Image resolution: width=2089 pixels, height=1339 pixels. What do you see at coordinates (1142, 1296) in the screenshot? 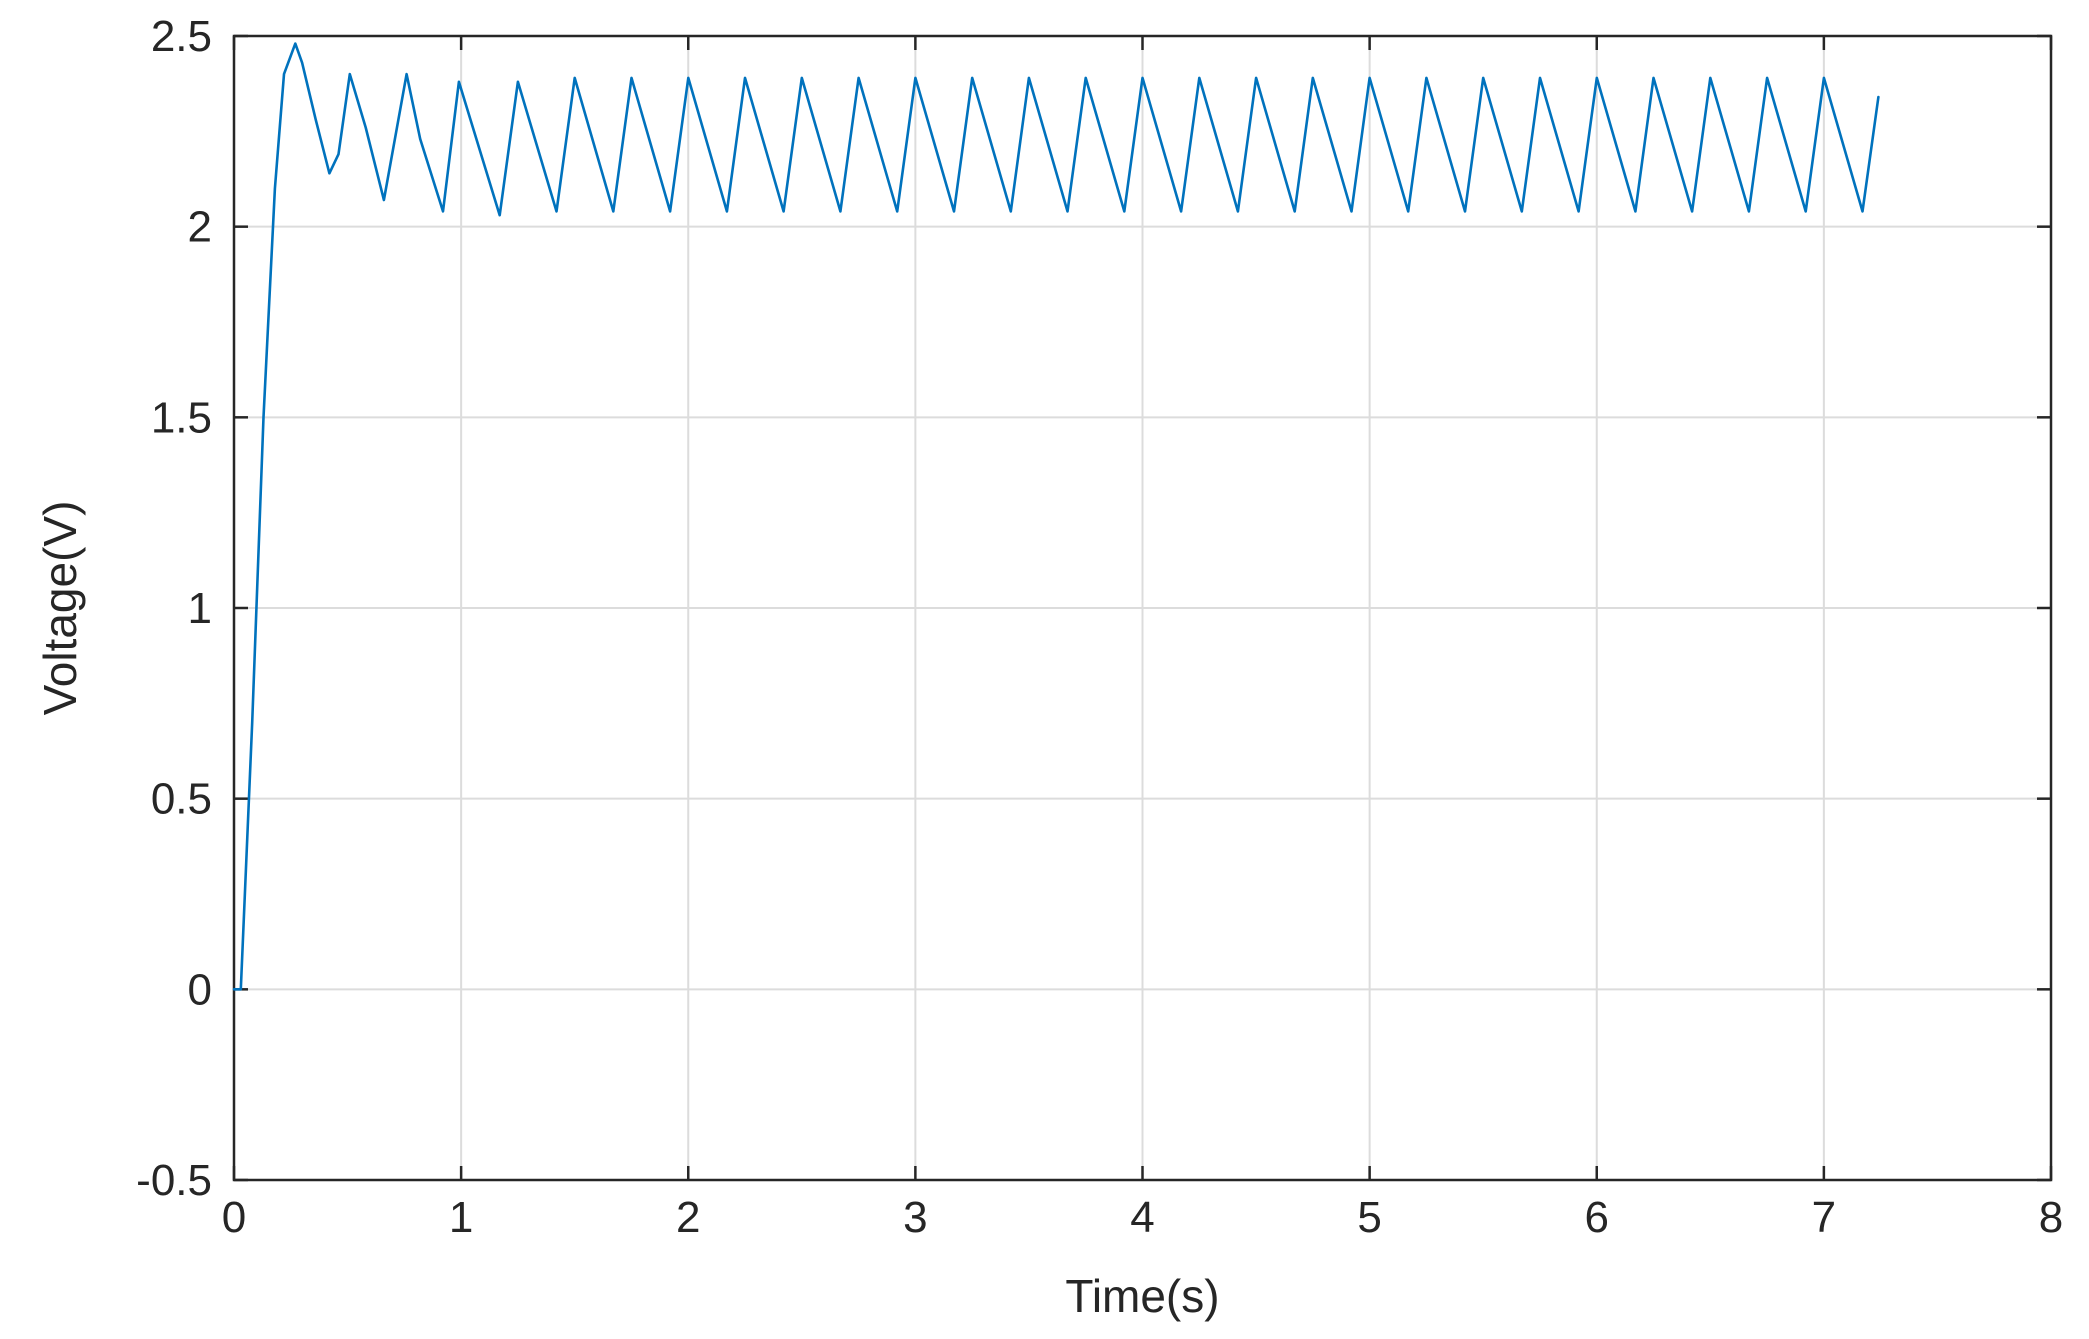
I see `x-axis-title: Time(s)` at bounding box center [1142, 1296].